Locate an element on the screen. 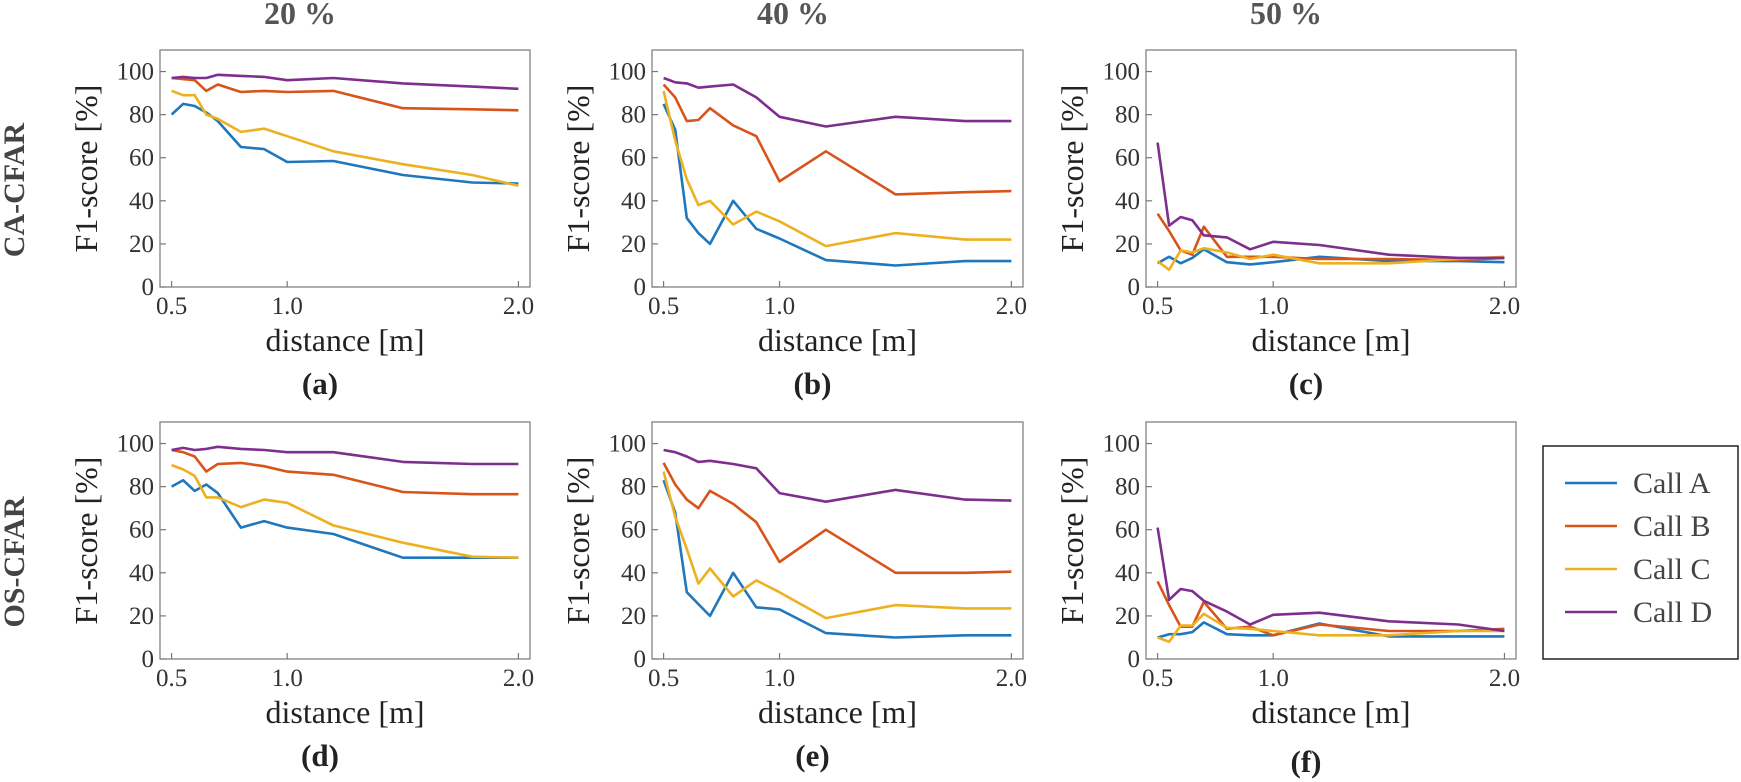  legend-label-call-a: Call A is located at coordinates (1672, 483).